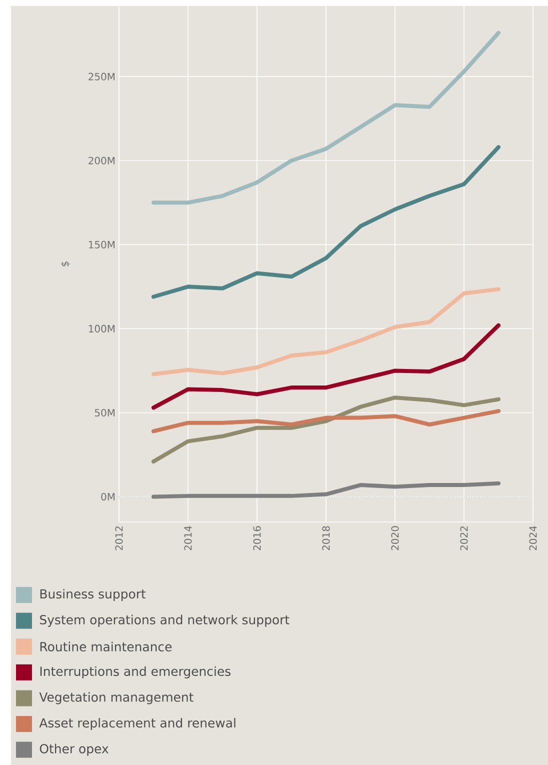 Image resolution: width=548 pixels, height=765 pixels. What do you see at coordinates (106, 647) in the screenshot?
I see `legend-label: Routine maintenance` at bounding box center [106, 647].